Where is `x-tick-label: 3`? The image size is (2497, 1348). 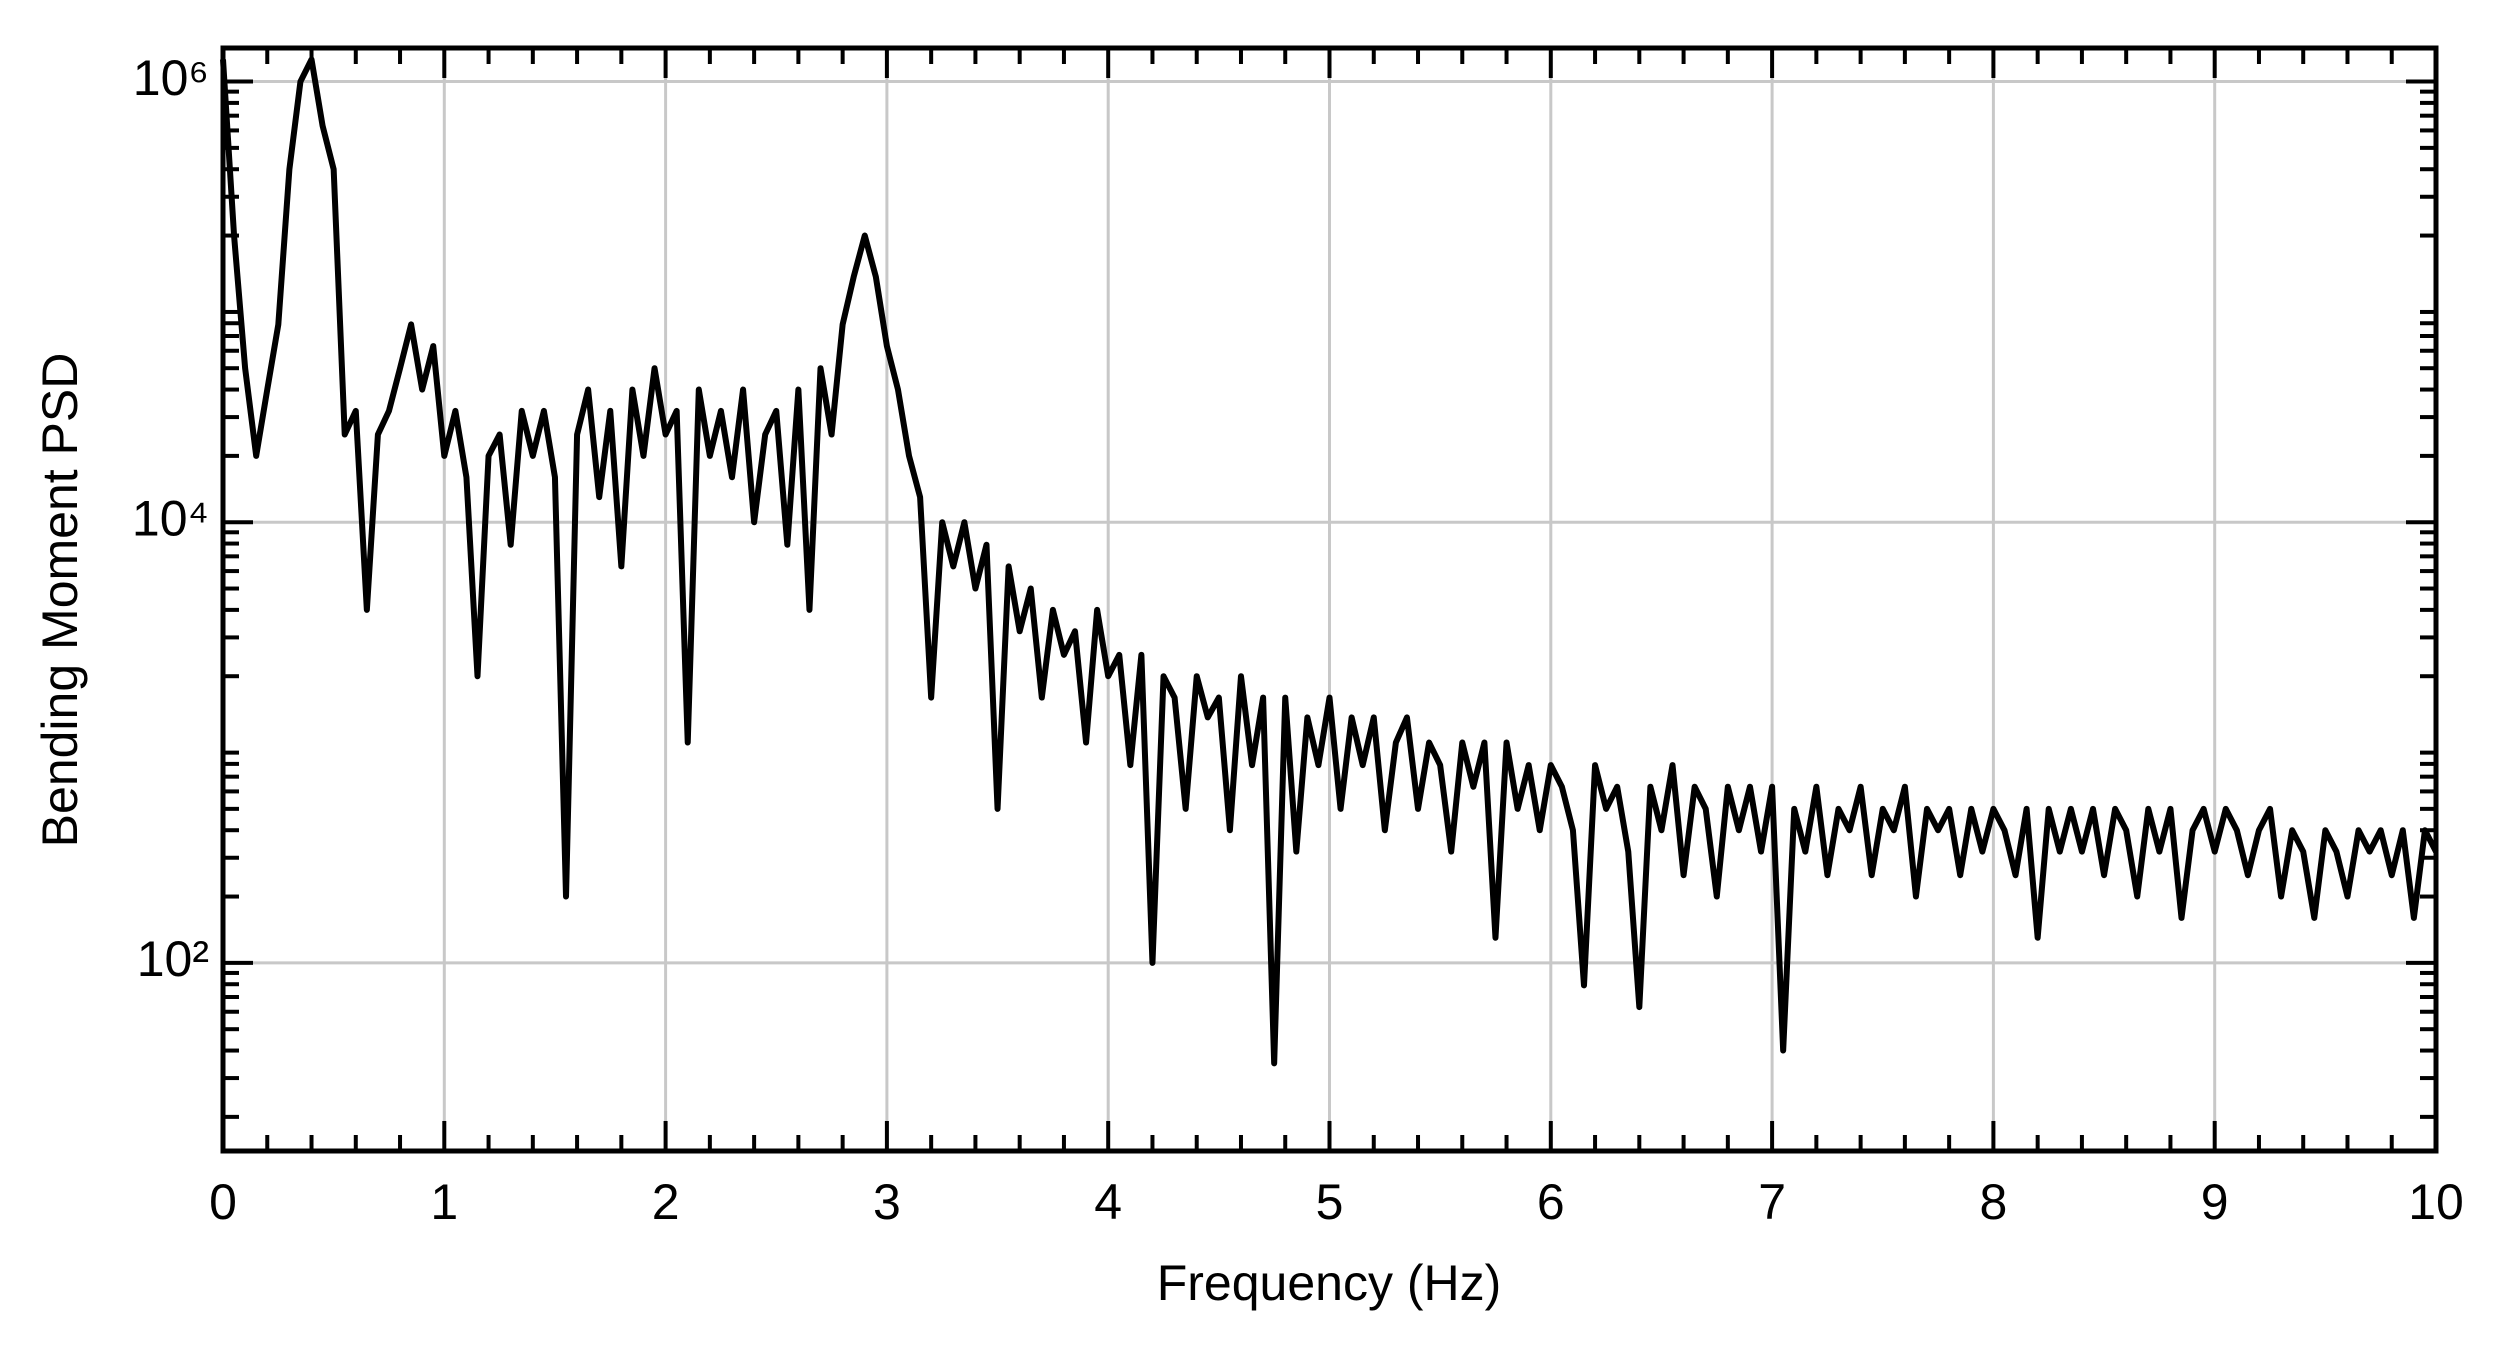
x-tick-label: 3 is located at coordinates (887, 1202).